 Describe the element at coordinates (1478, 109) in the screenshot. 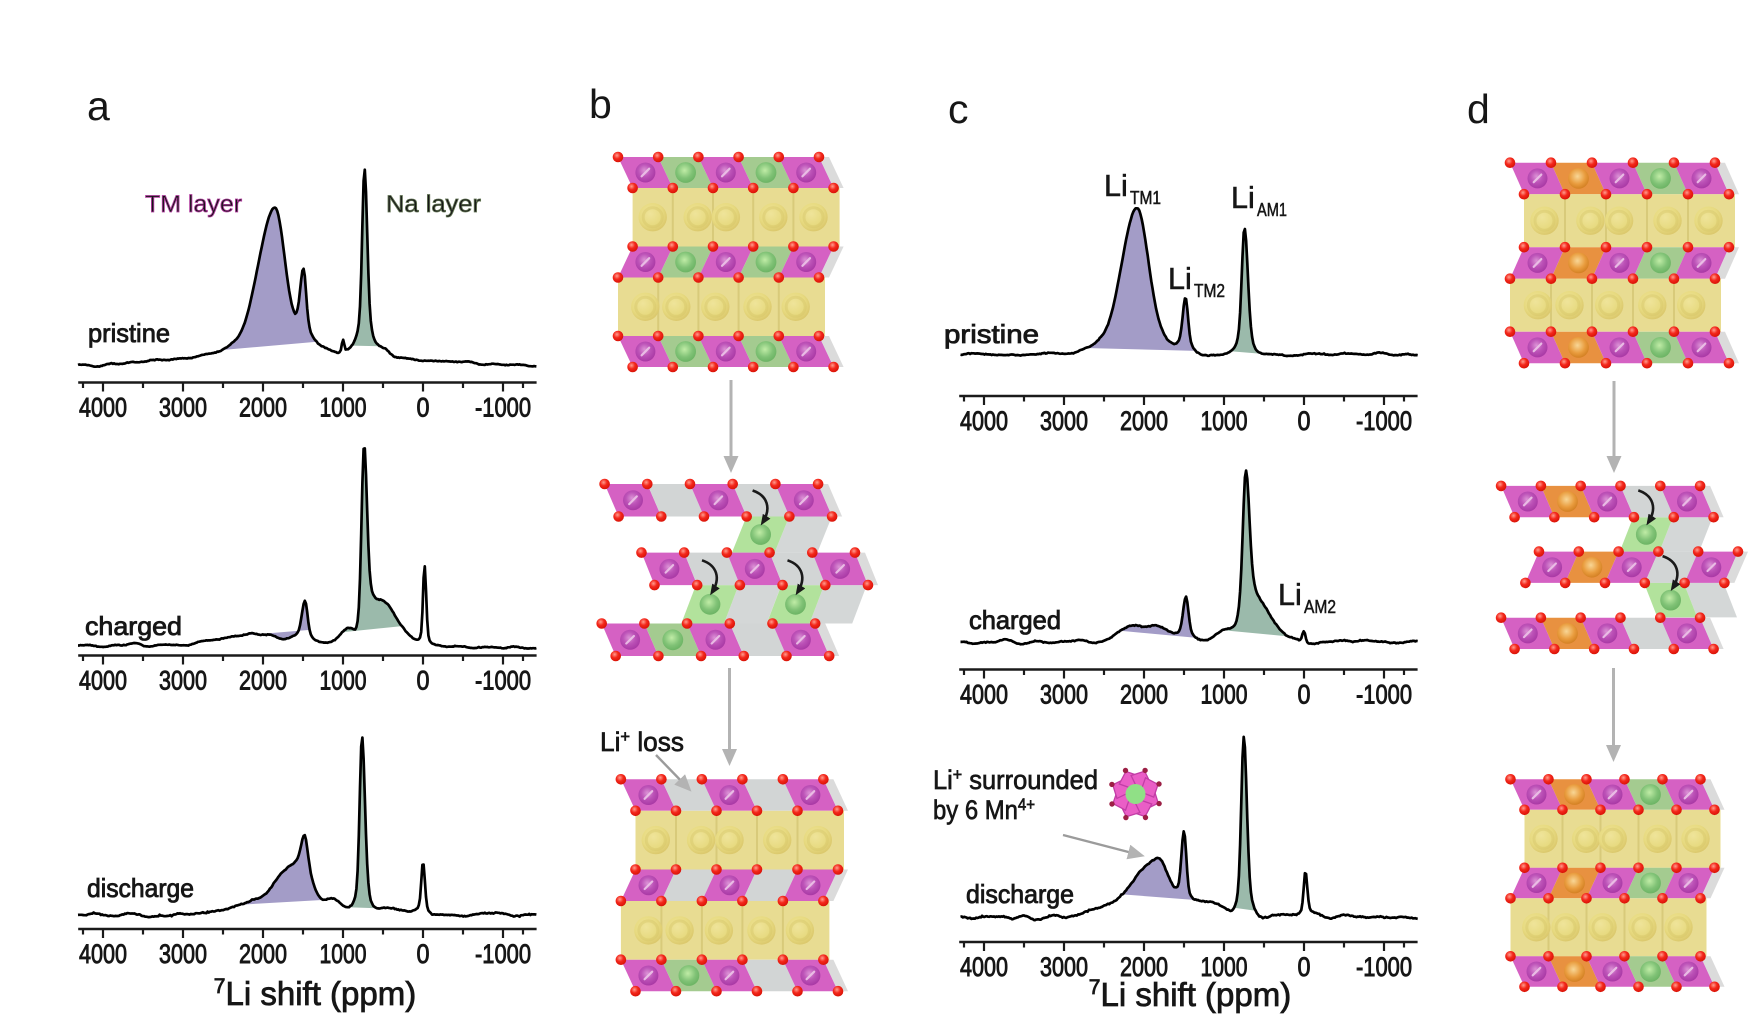

I see `svg-text: d` at that location.